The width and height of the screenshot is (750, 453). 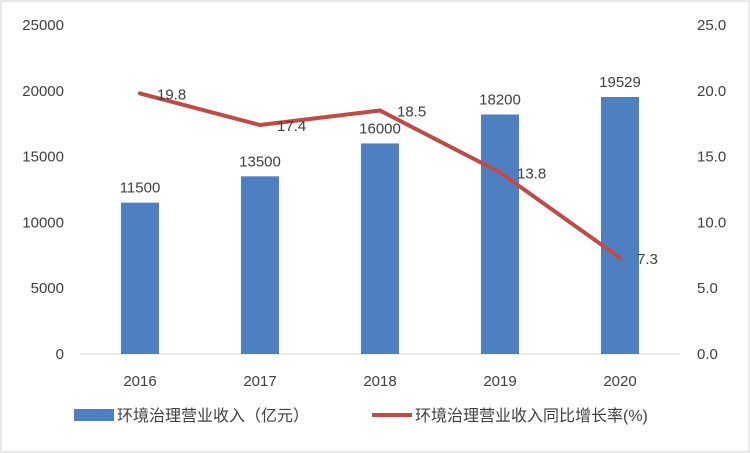 I want to click on line-point-2020, so click(x=620, y=257).